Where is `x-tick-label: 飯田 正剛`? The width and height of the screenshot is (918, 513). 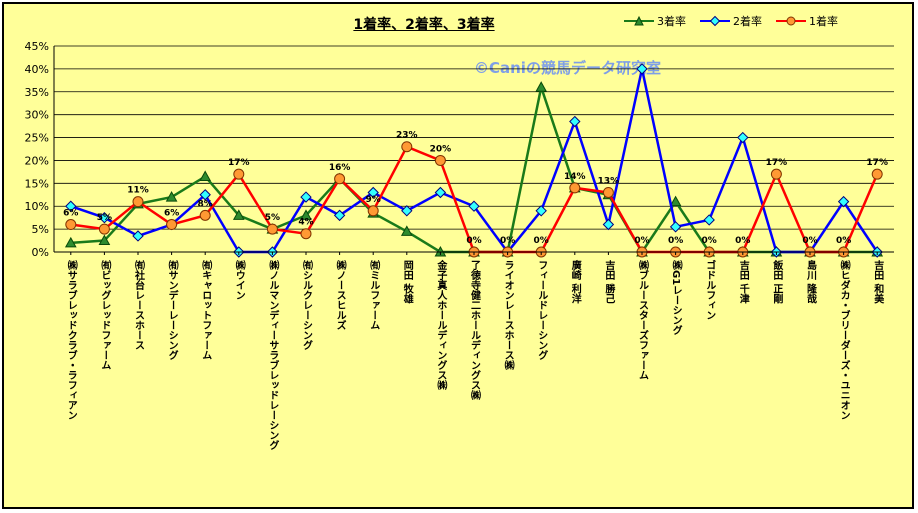
x-tick-label: 飯田 正剛 is located at coordinates (777, 281).